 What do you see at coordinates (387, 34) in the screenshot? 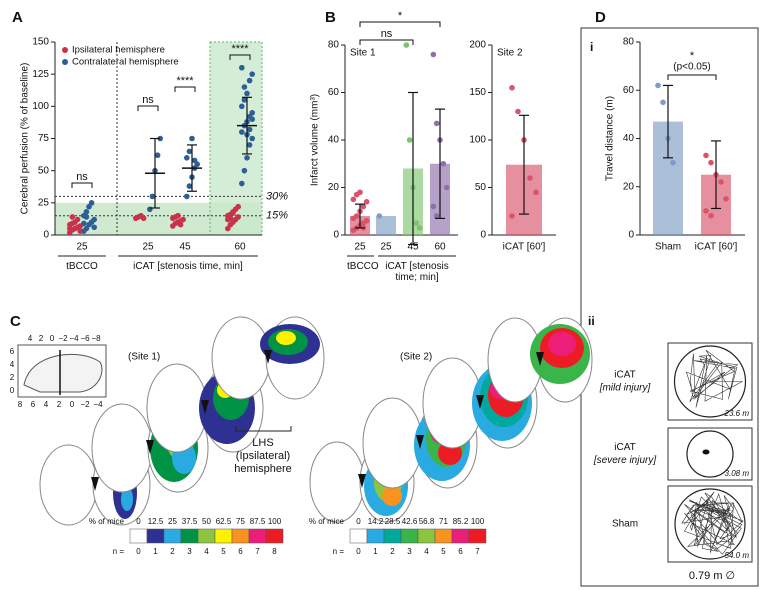
I see `significance-label: ns` at bounding box center [387, 34].